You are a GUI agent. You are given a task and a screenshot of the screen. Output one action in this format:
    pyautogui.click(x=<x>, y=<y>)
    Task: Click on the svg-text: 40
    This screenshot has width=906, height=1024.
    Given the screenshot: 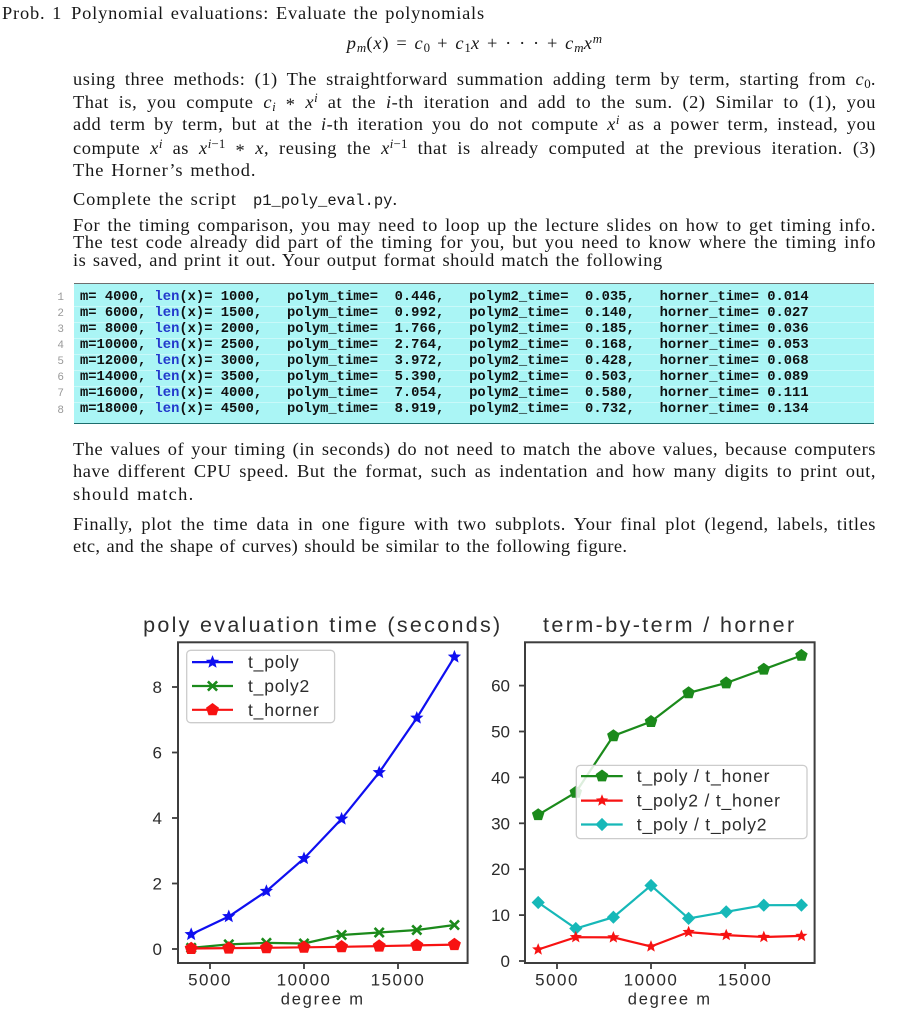 What is the action you would take?
    pyautogui.click(x=500, y=777)
    